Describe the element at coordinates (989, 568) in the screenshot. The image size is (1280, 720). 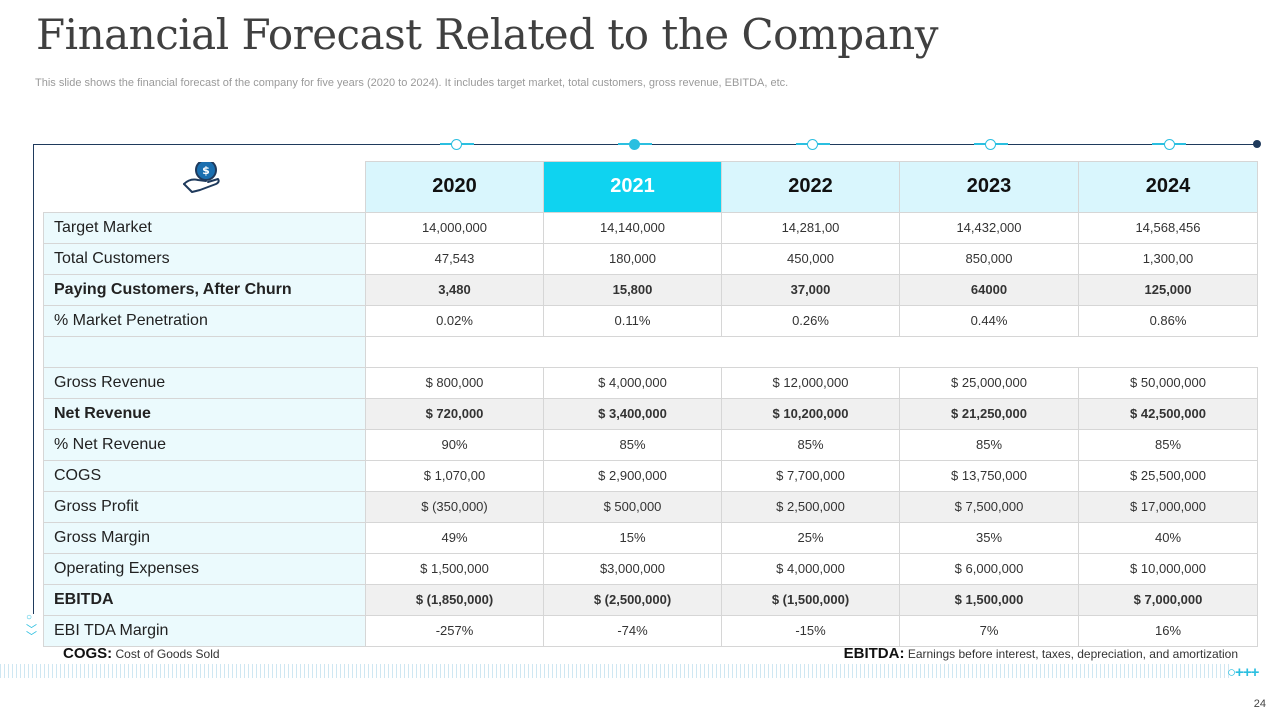
I see `table-cell: $ 6,000,000` at that location.